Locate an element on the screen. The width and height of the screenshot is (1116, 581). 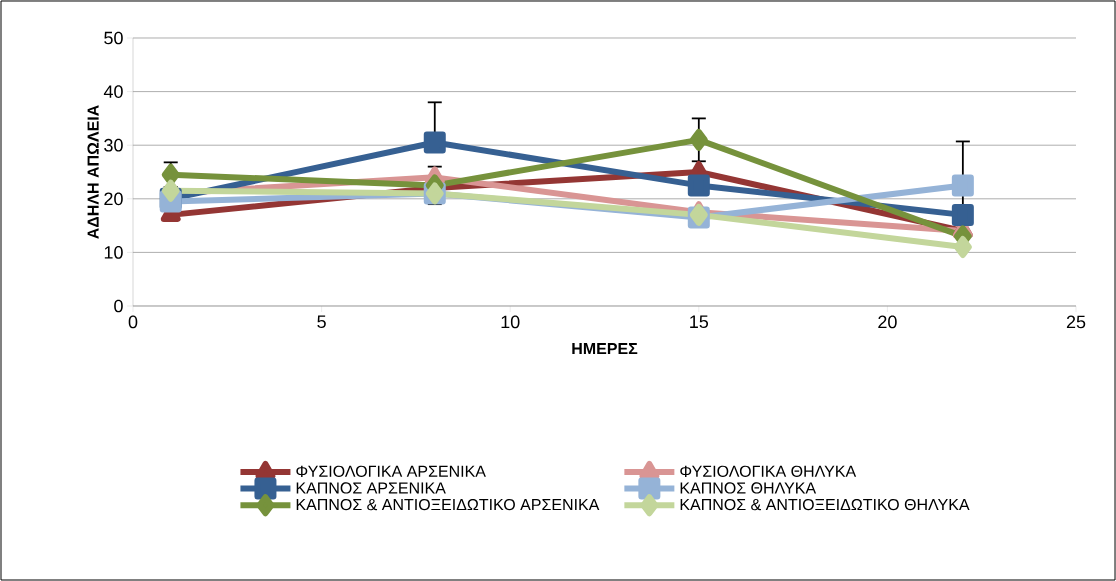
x-tick-label: 10 is located at coordinates (510, 322).